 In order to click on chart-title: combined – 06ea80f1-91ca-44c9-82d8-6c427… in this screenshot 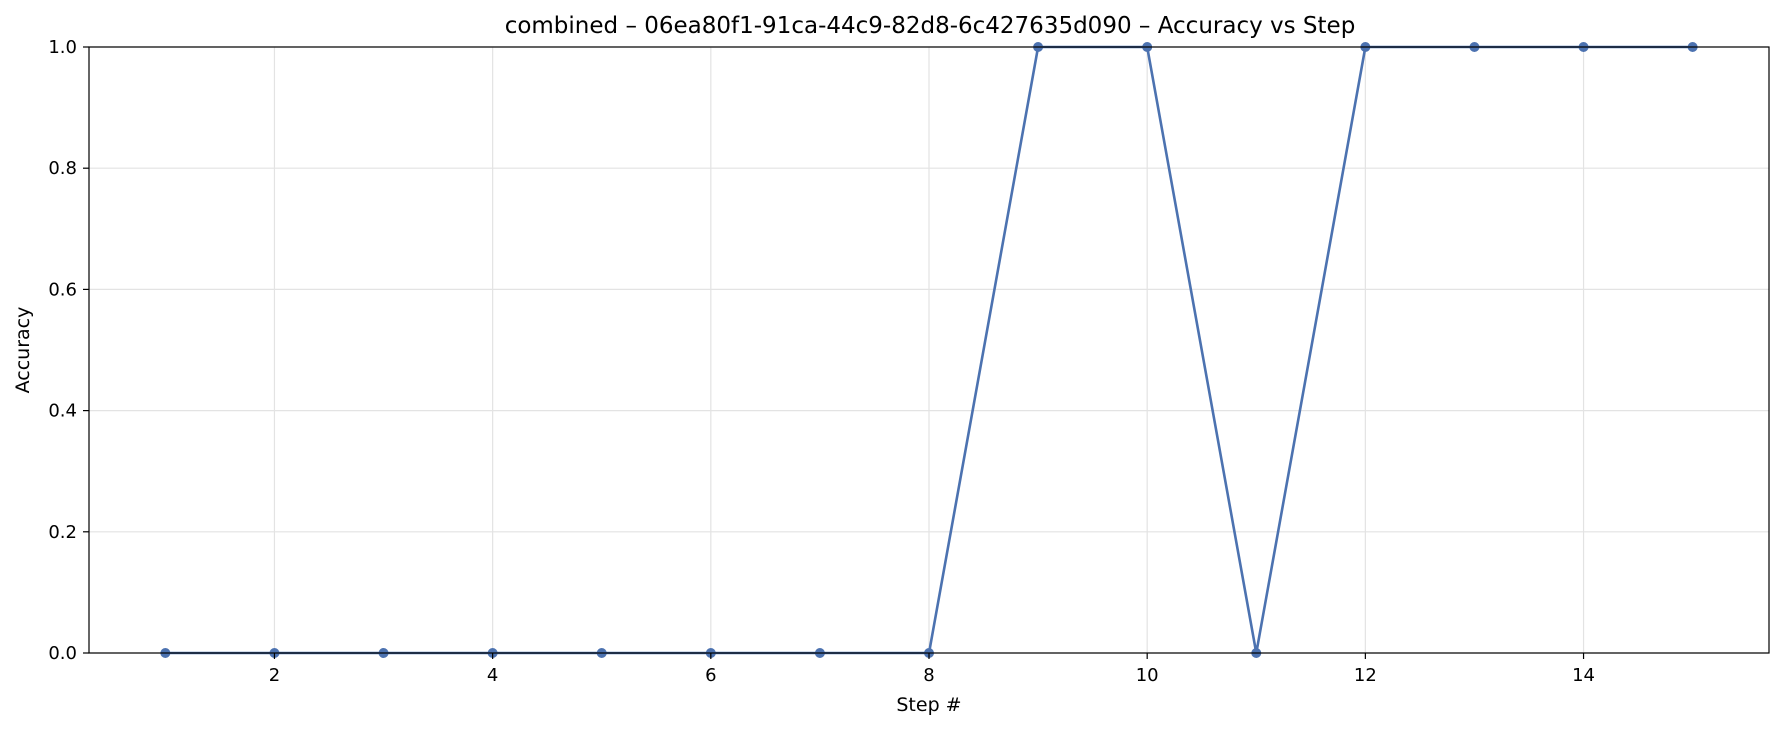, I will do `click(930, 26)`.